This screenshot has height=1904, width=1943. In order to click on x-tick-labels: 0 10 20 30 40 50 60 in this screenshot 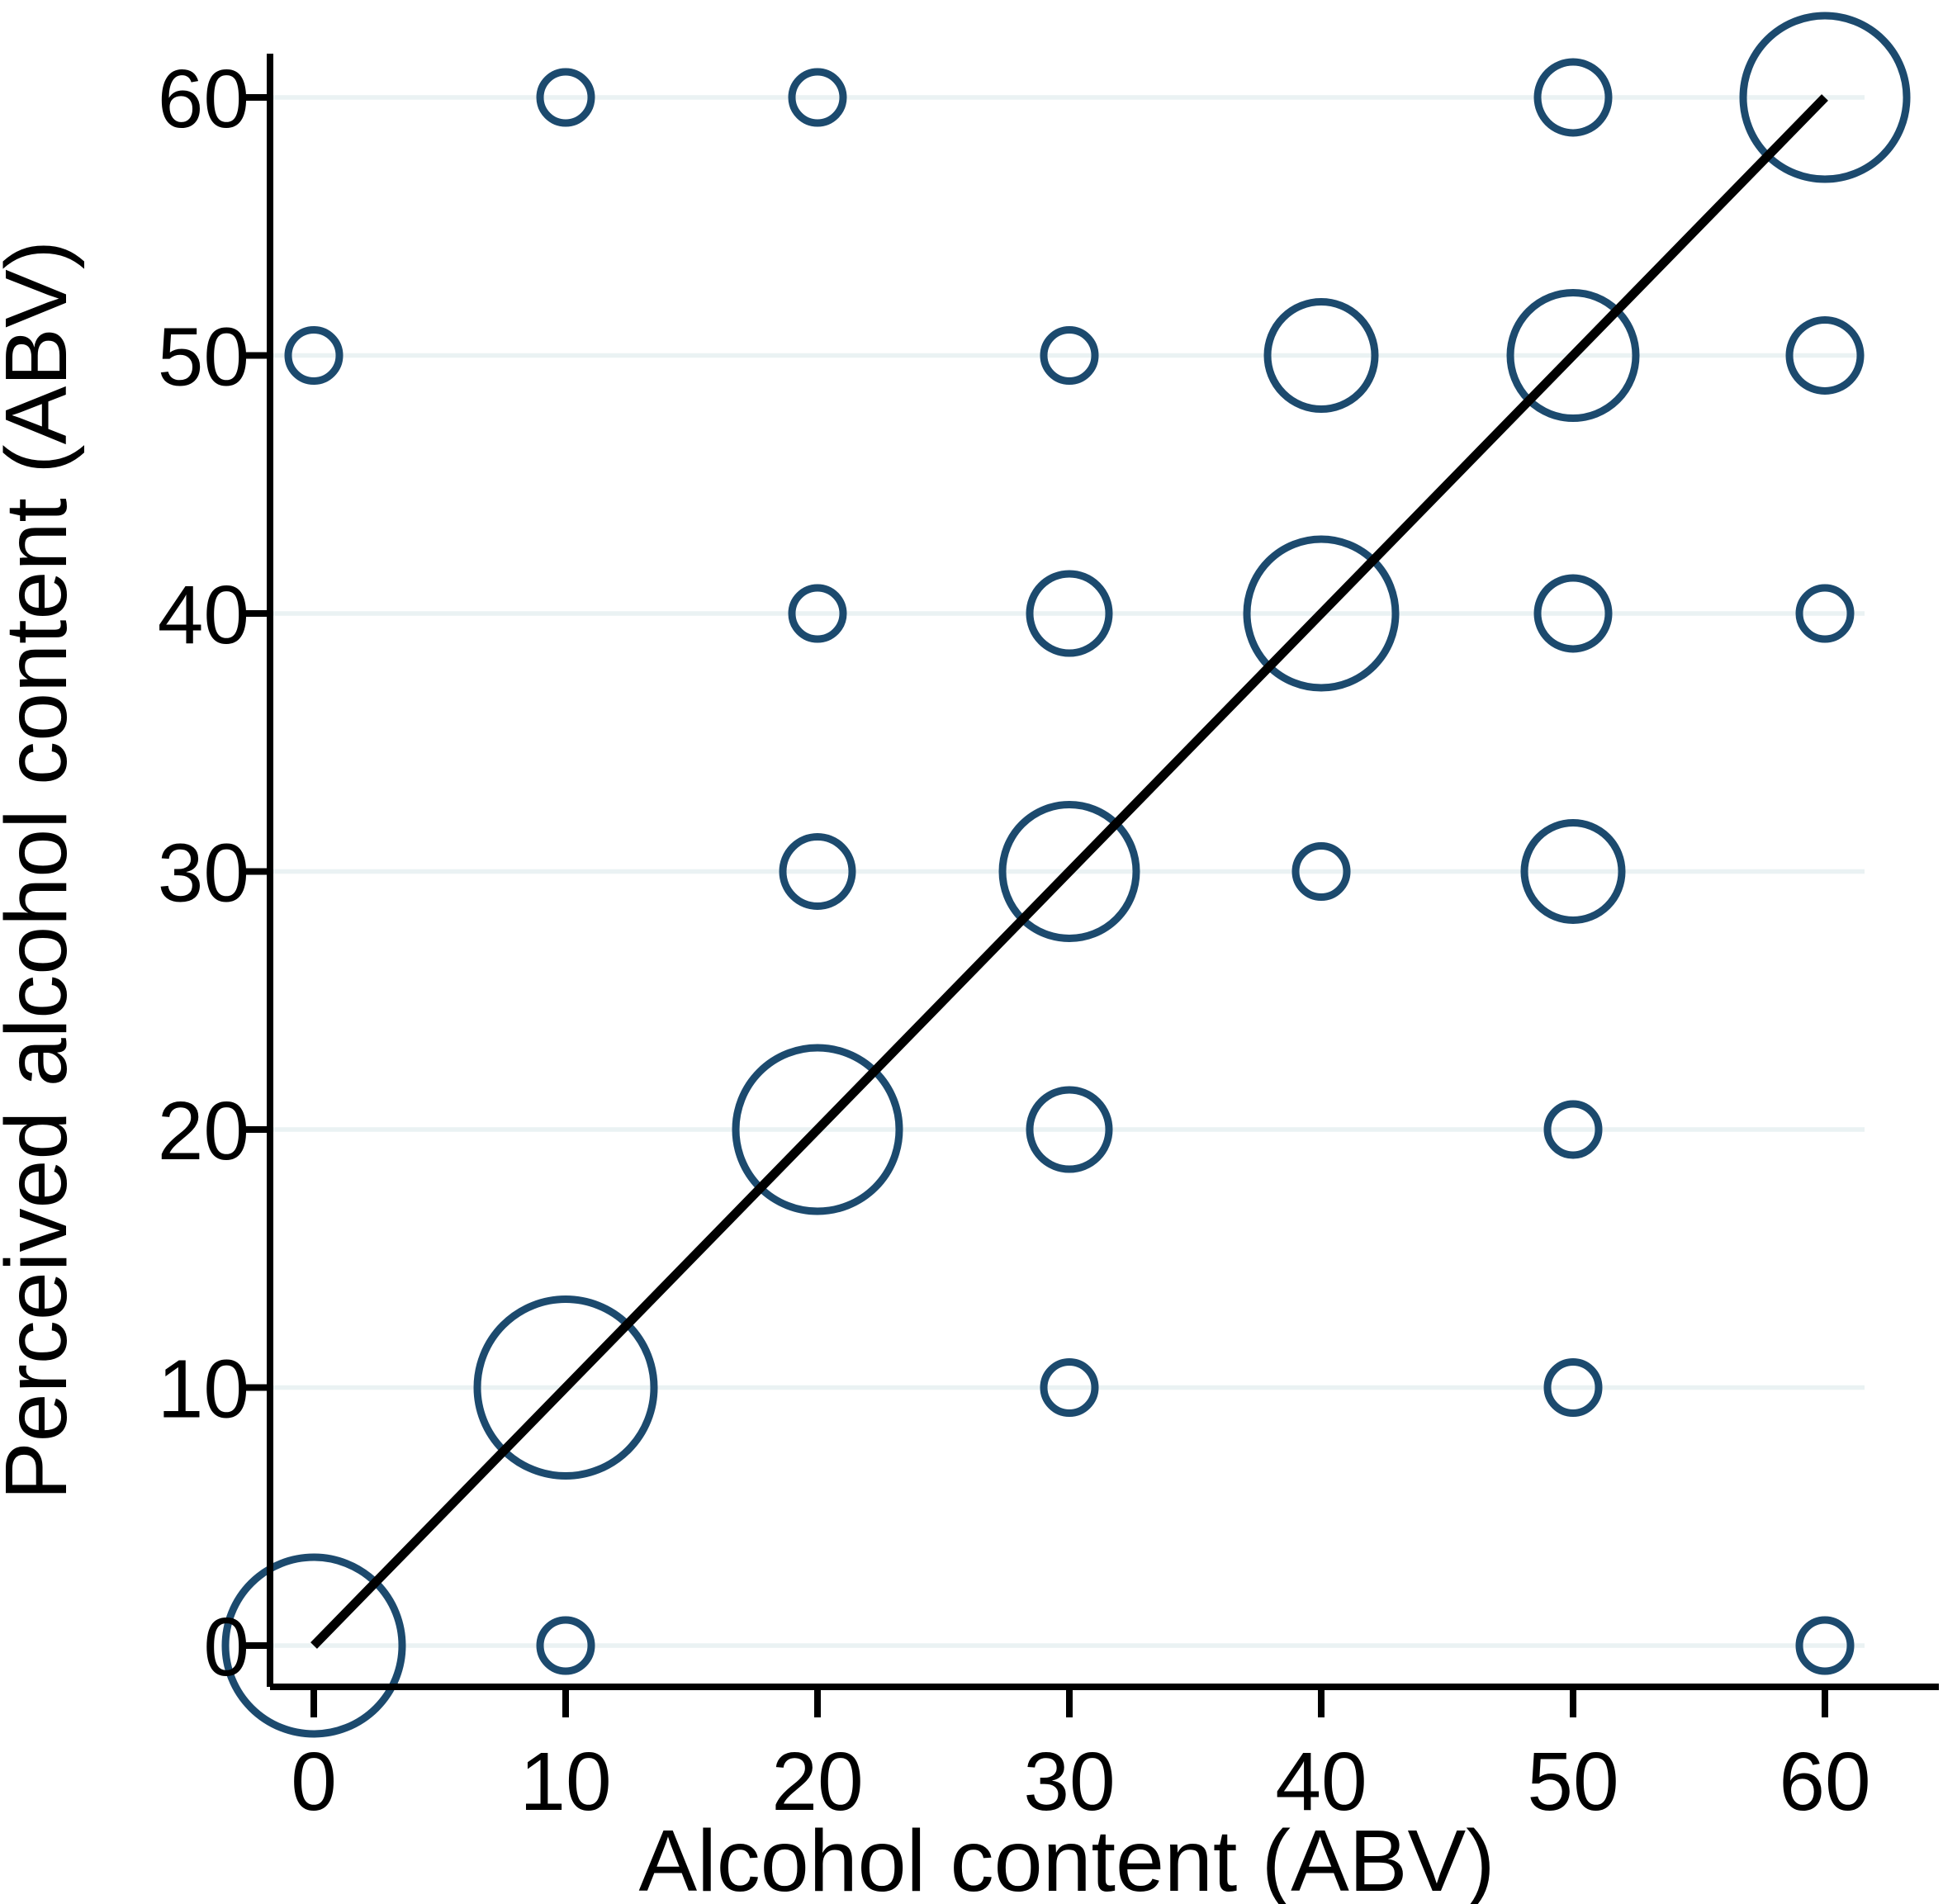, I will do `click(1080, 1782)`.